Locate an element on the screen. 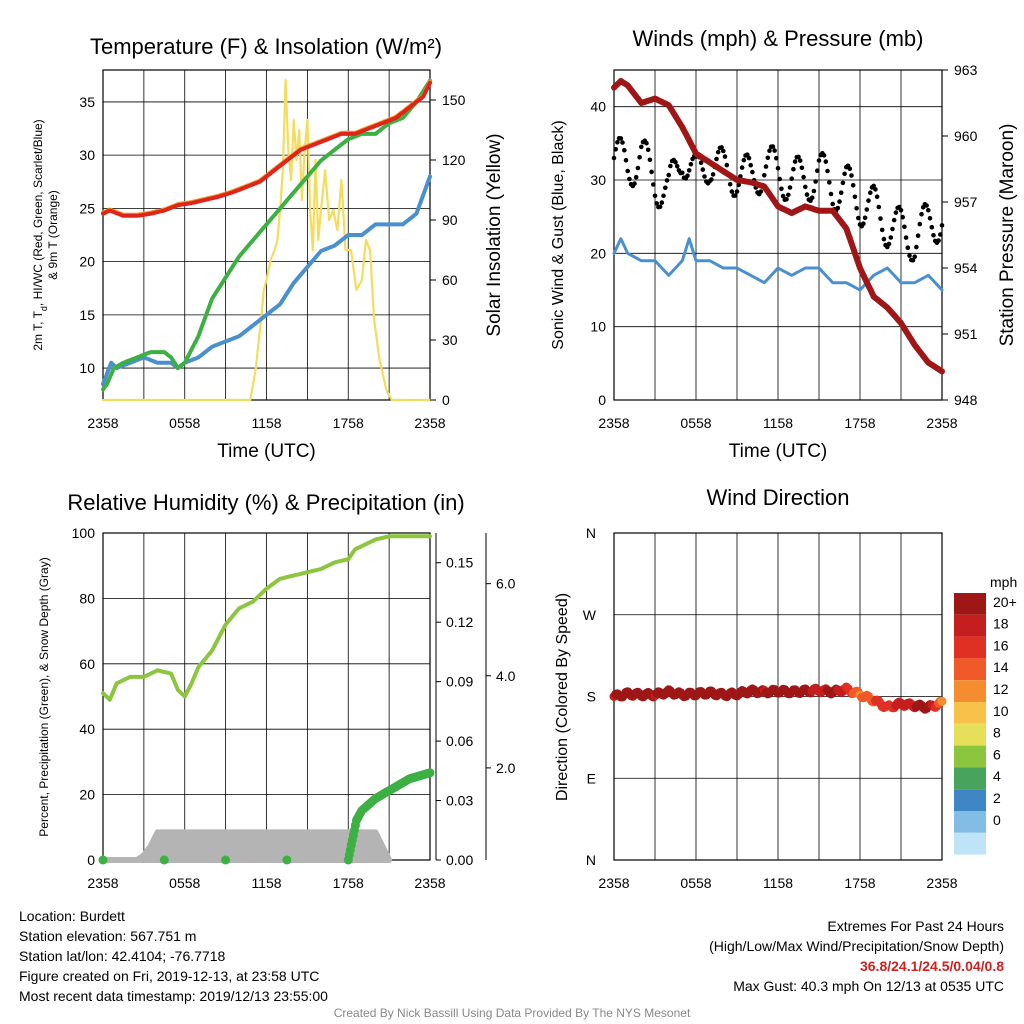 This screenshot has width=1024, height=1024. y-tick-label: 0 is located at coordinates (602, 400).